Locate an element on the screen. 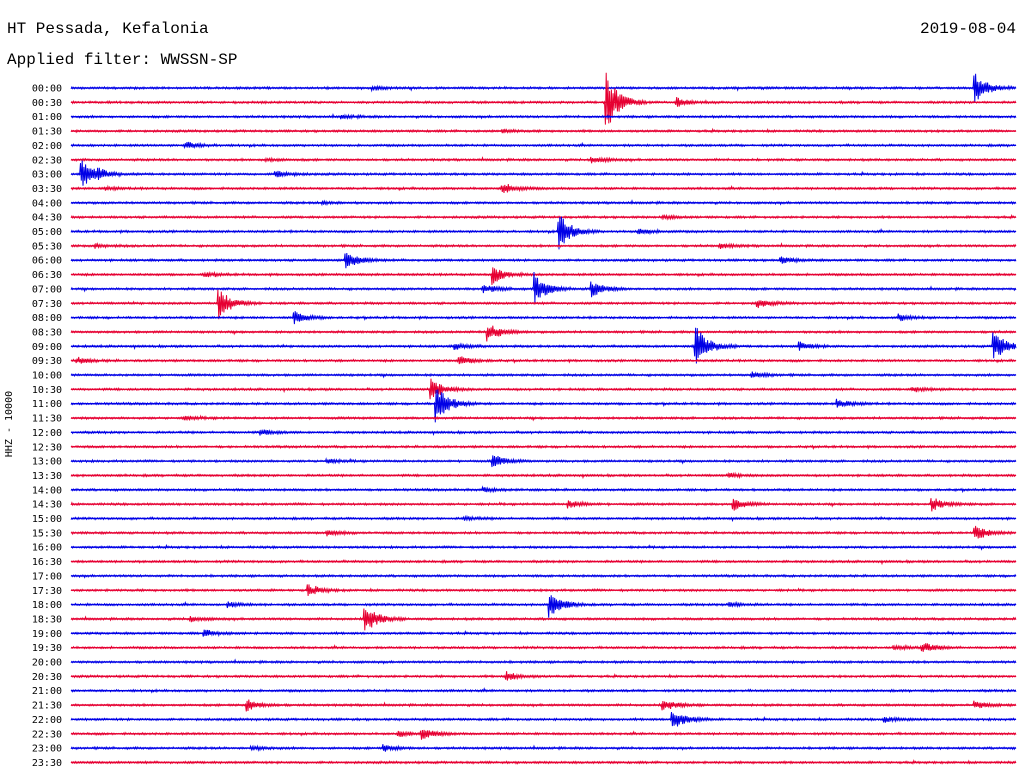 This screenshot has height=780, width=1024. row-label: 16:30 is located at coordinates (47, 562).